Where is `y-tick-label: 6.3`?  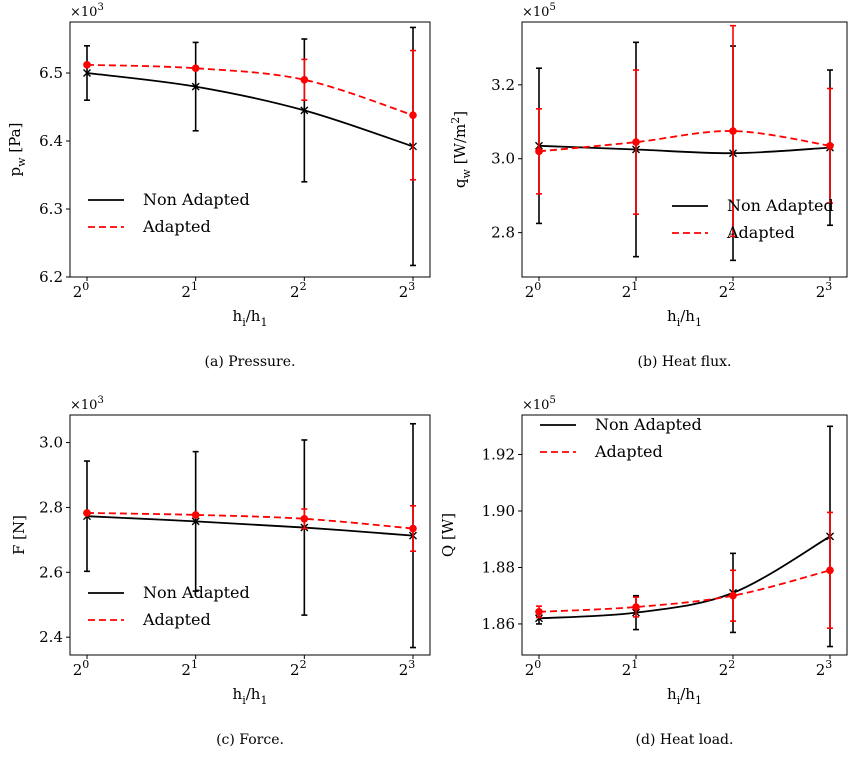
y-tick-label: 6.3 is located at coordinates (51, 209).